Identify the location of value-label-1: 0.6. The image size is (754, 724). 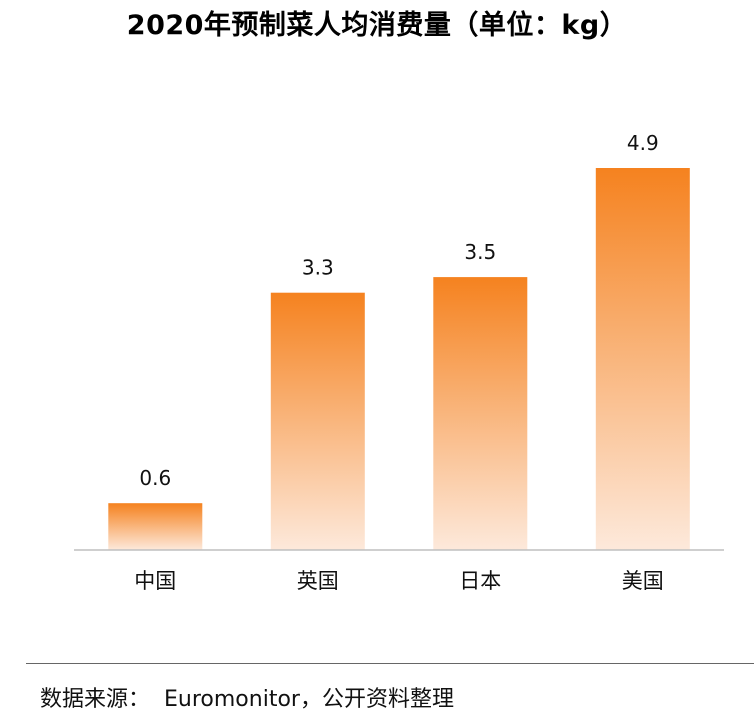
(155, 478).